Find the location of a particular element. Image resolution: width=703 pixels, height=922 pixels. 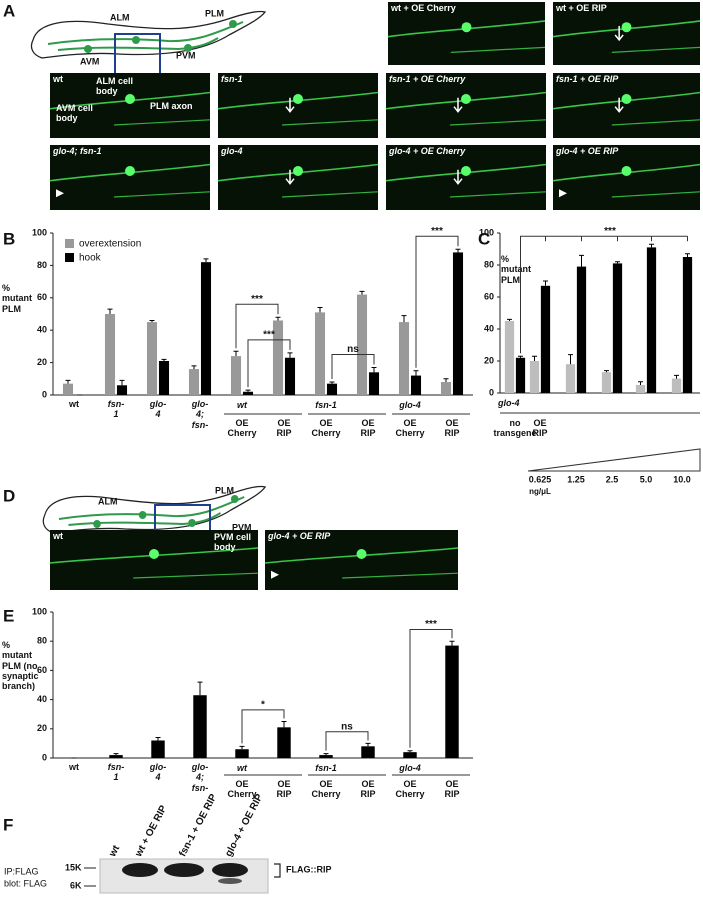

image-label-container: fsn-1 is located at coordinates (298, 80).